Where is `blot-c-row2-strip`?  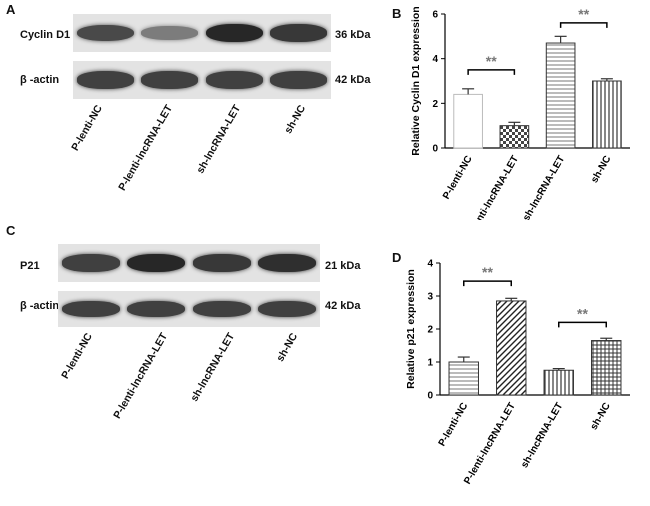
blot-c-row2-strip is located at coordinates (189, 309).